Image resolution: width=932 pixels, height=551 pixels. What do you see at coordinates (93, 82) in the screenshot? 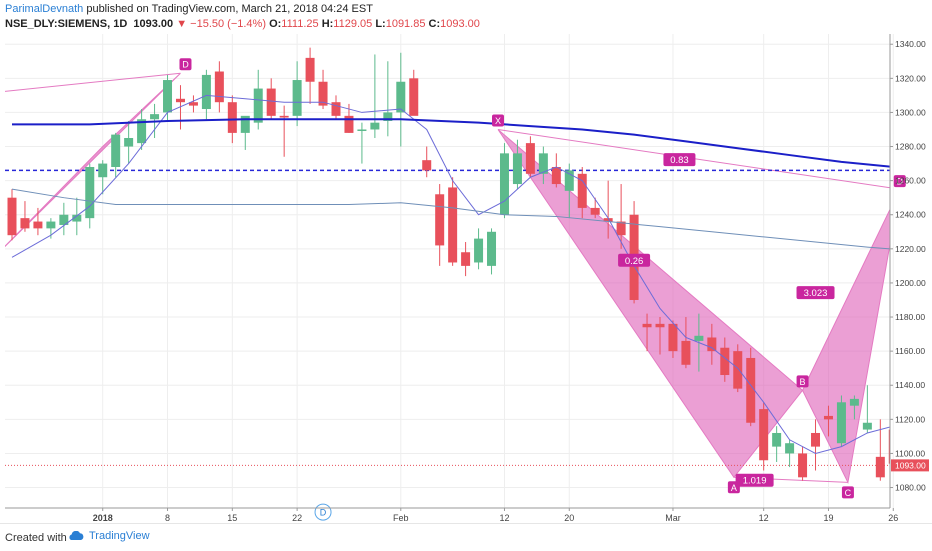
I see `harmonic-pattern-1-line` at bounding box center [93, 82].